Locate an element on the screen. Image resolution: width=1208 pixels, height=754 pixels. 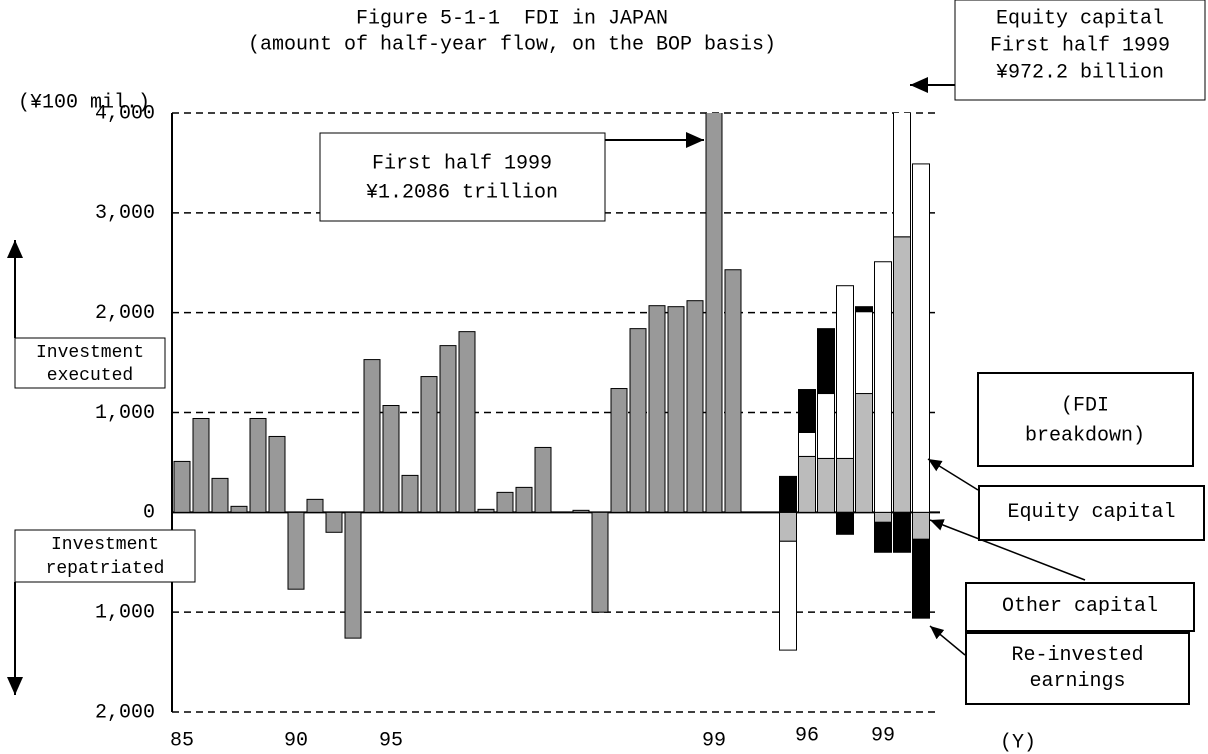
y-axis-label: (¥100 mil.) is located at coordinates (84, 102).